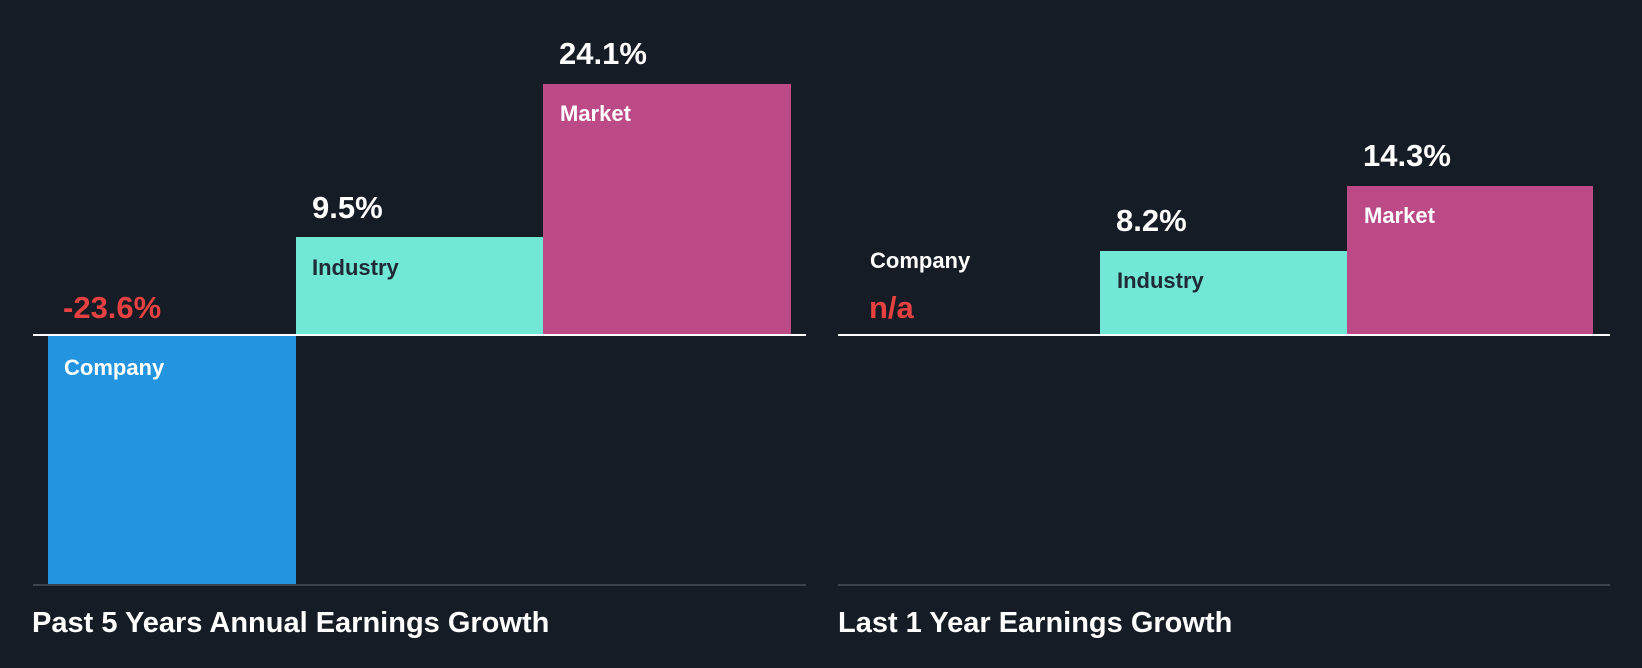  I want to click on value-market: 24.1%, so click(603, 53).